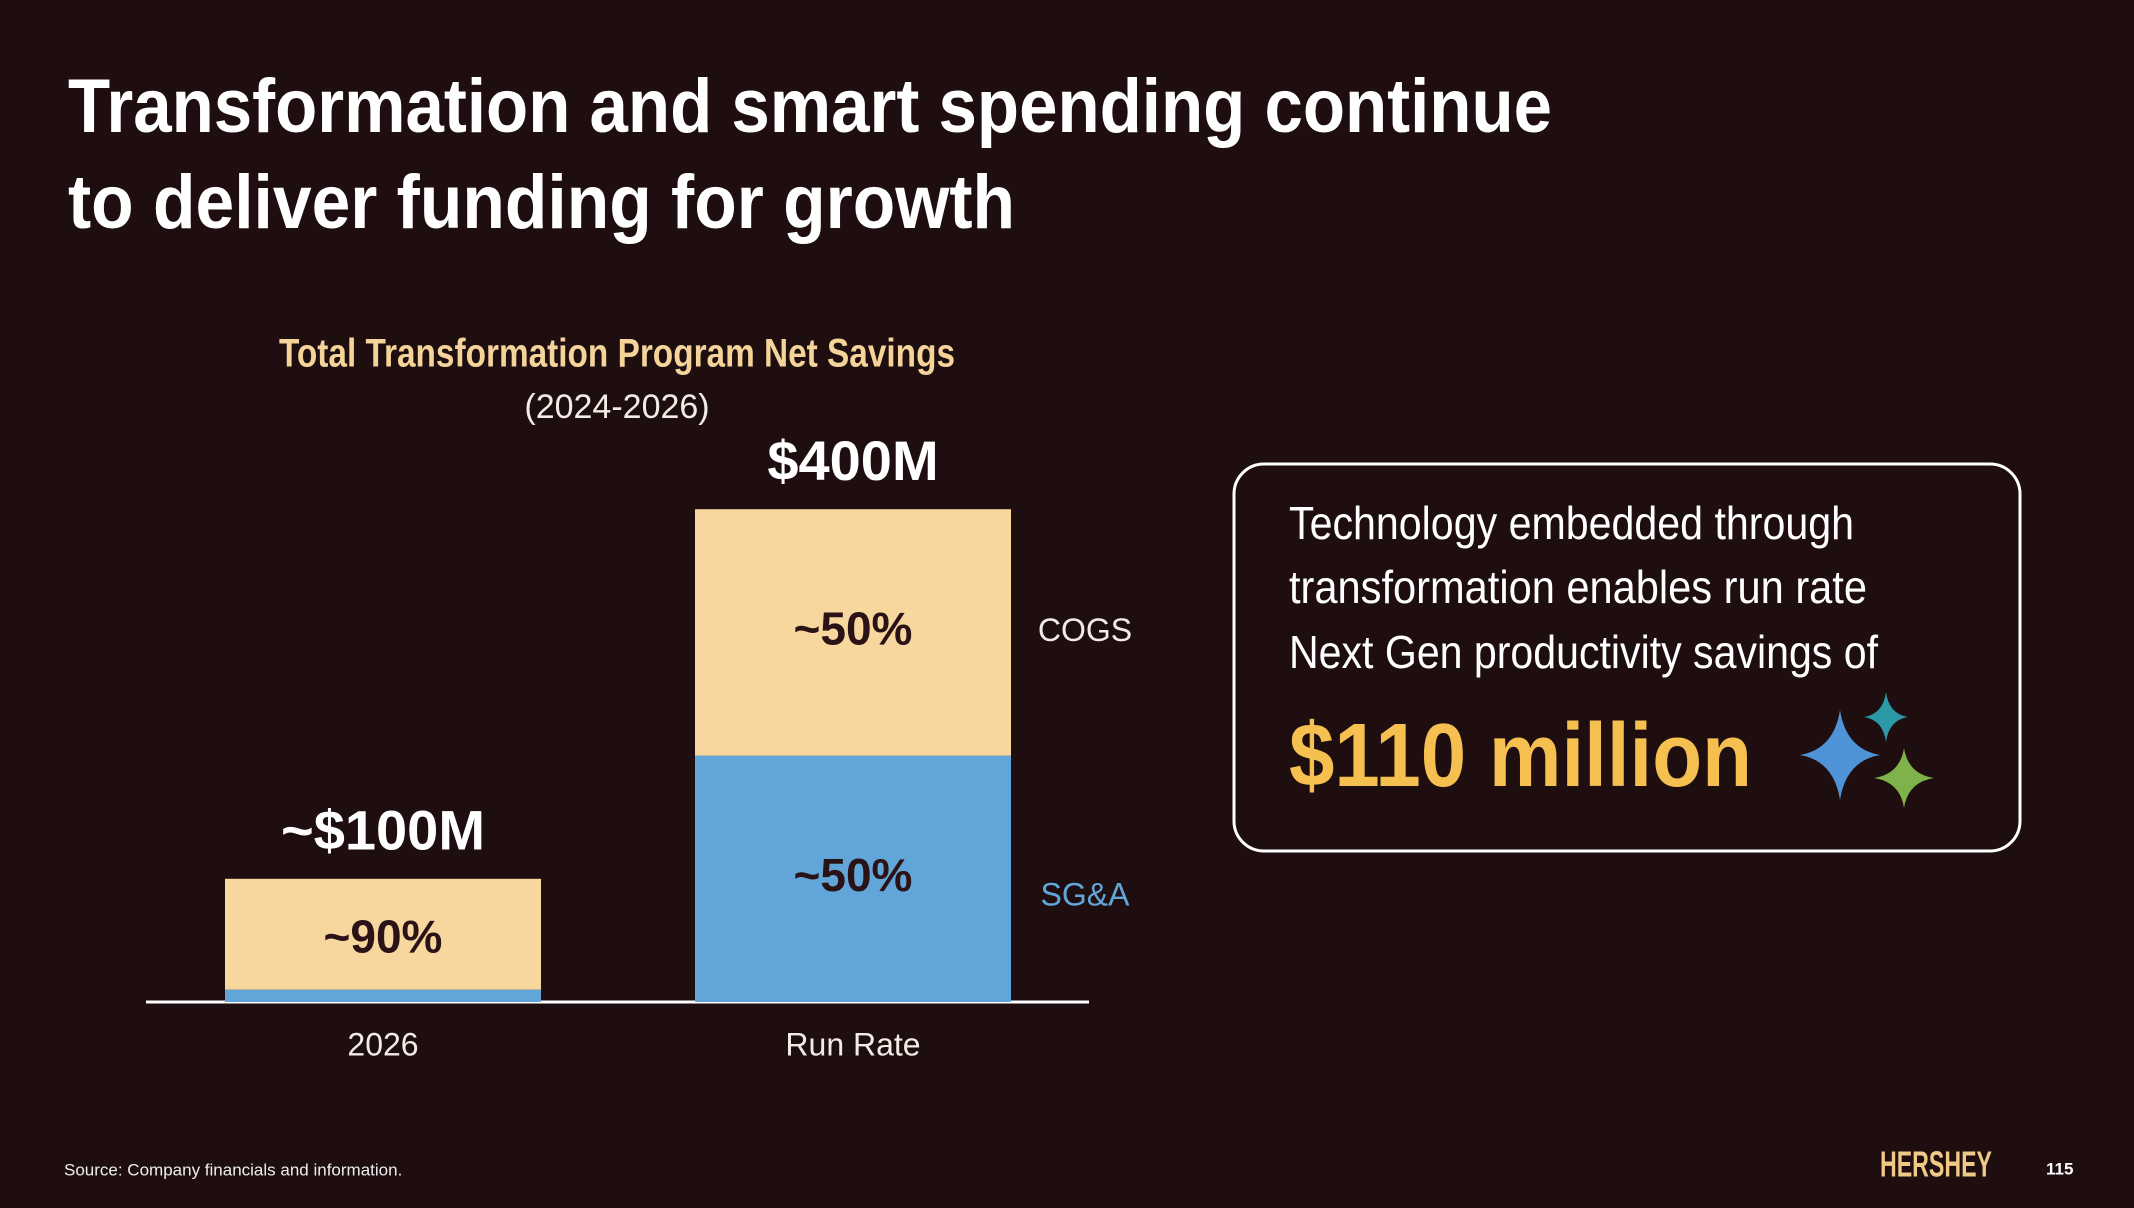 Image resolution: width=2134 pixels, height=1208 pixels. I want to click on x-tick-label: 2026, so click(382, 1044).